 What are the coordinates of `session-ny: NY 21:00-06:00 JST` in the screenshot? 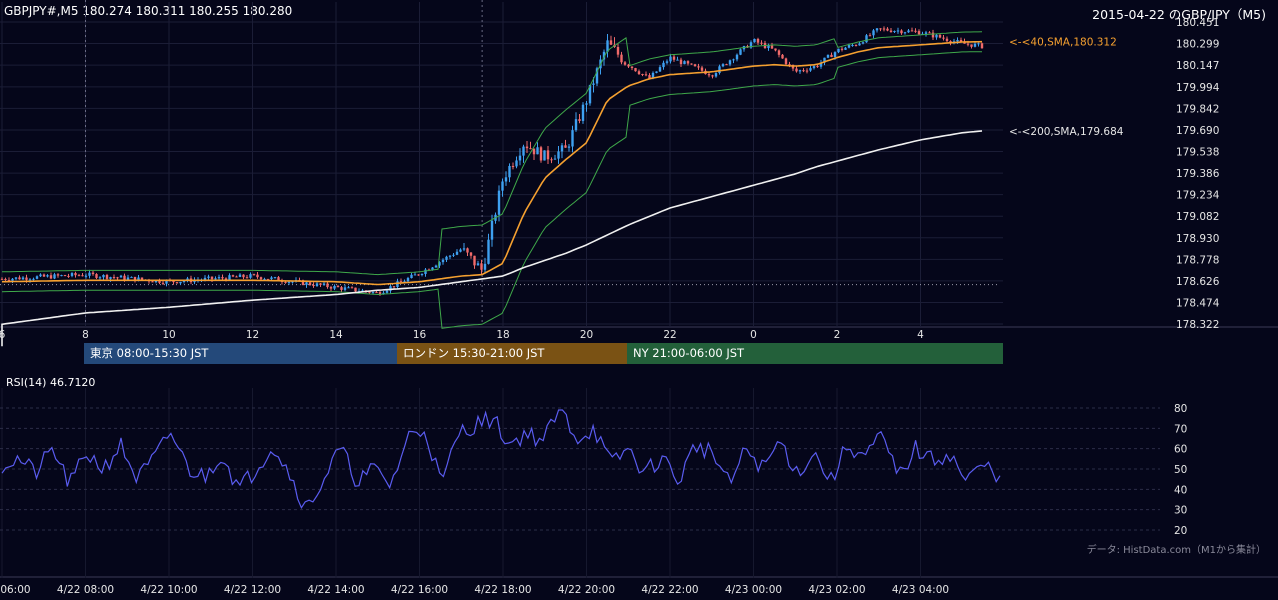 It's located at (815, 353).